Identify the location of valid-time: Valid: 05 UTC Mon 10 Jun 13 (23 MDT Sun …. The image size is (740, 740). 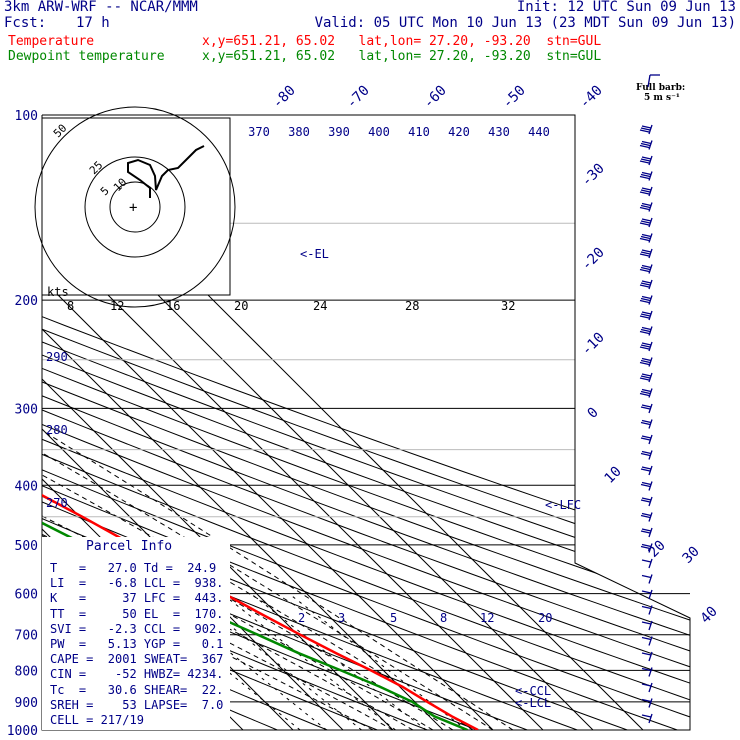
(525, 23).